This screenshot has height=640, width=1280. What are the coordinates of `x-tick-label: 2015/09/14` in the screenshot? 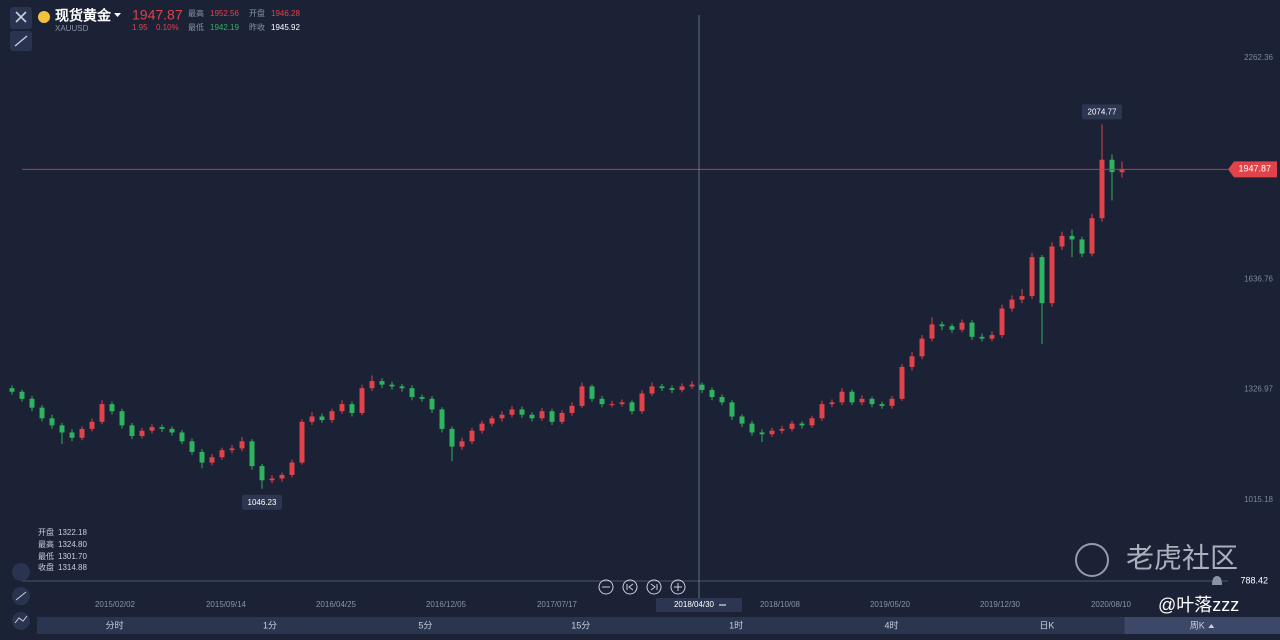 It's located at (226, 604).